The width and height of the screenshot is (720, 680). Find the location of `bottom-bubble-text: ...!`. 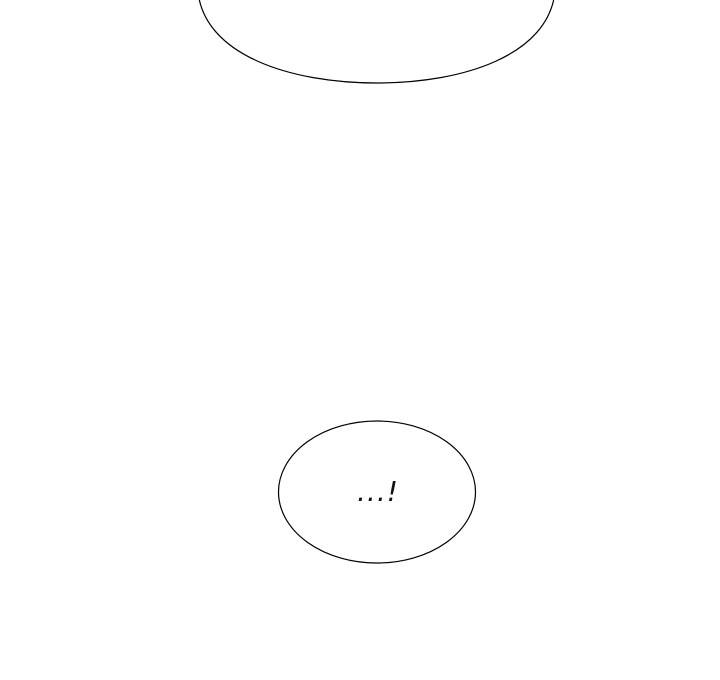

bottom-bubble-text: ...! is located at coordinates (378, 491).